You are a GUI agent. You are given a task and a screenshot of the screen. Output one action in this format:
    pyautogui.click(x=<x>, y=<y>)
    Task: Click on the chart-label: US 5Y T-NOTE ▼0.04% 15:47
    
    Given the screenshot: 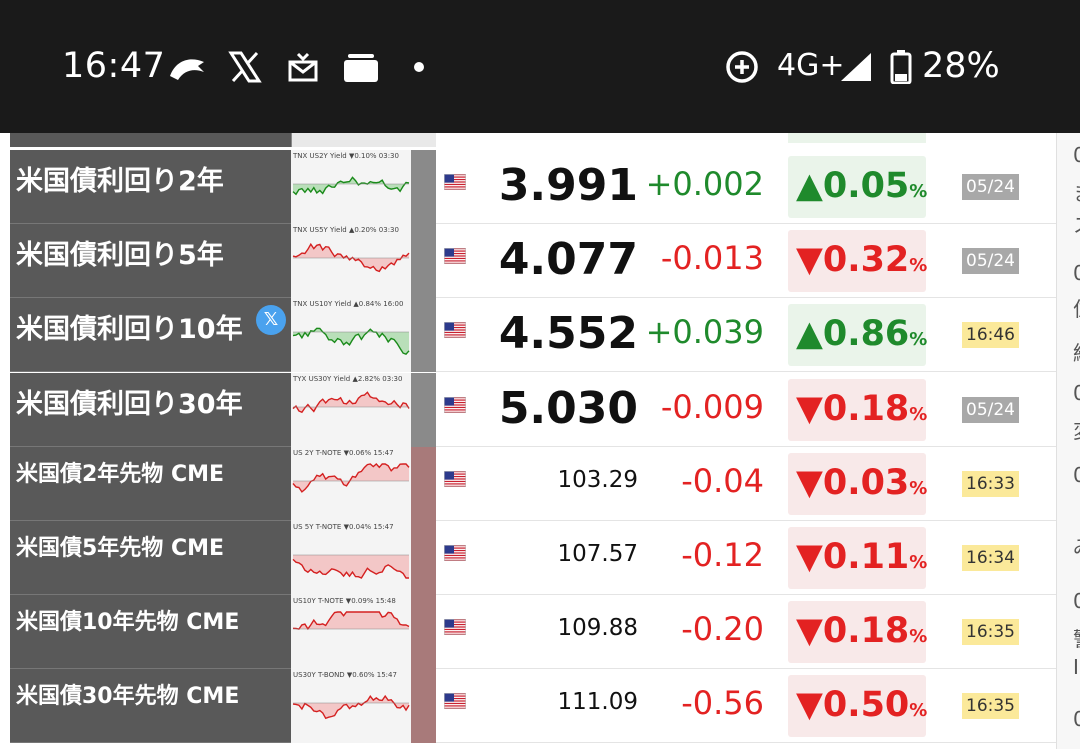 What is the action you would take?
    pyautogui.click(x=343, y=527)
    